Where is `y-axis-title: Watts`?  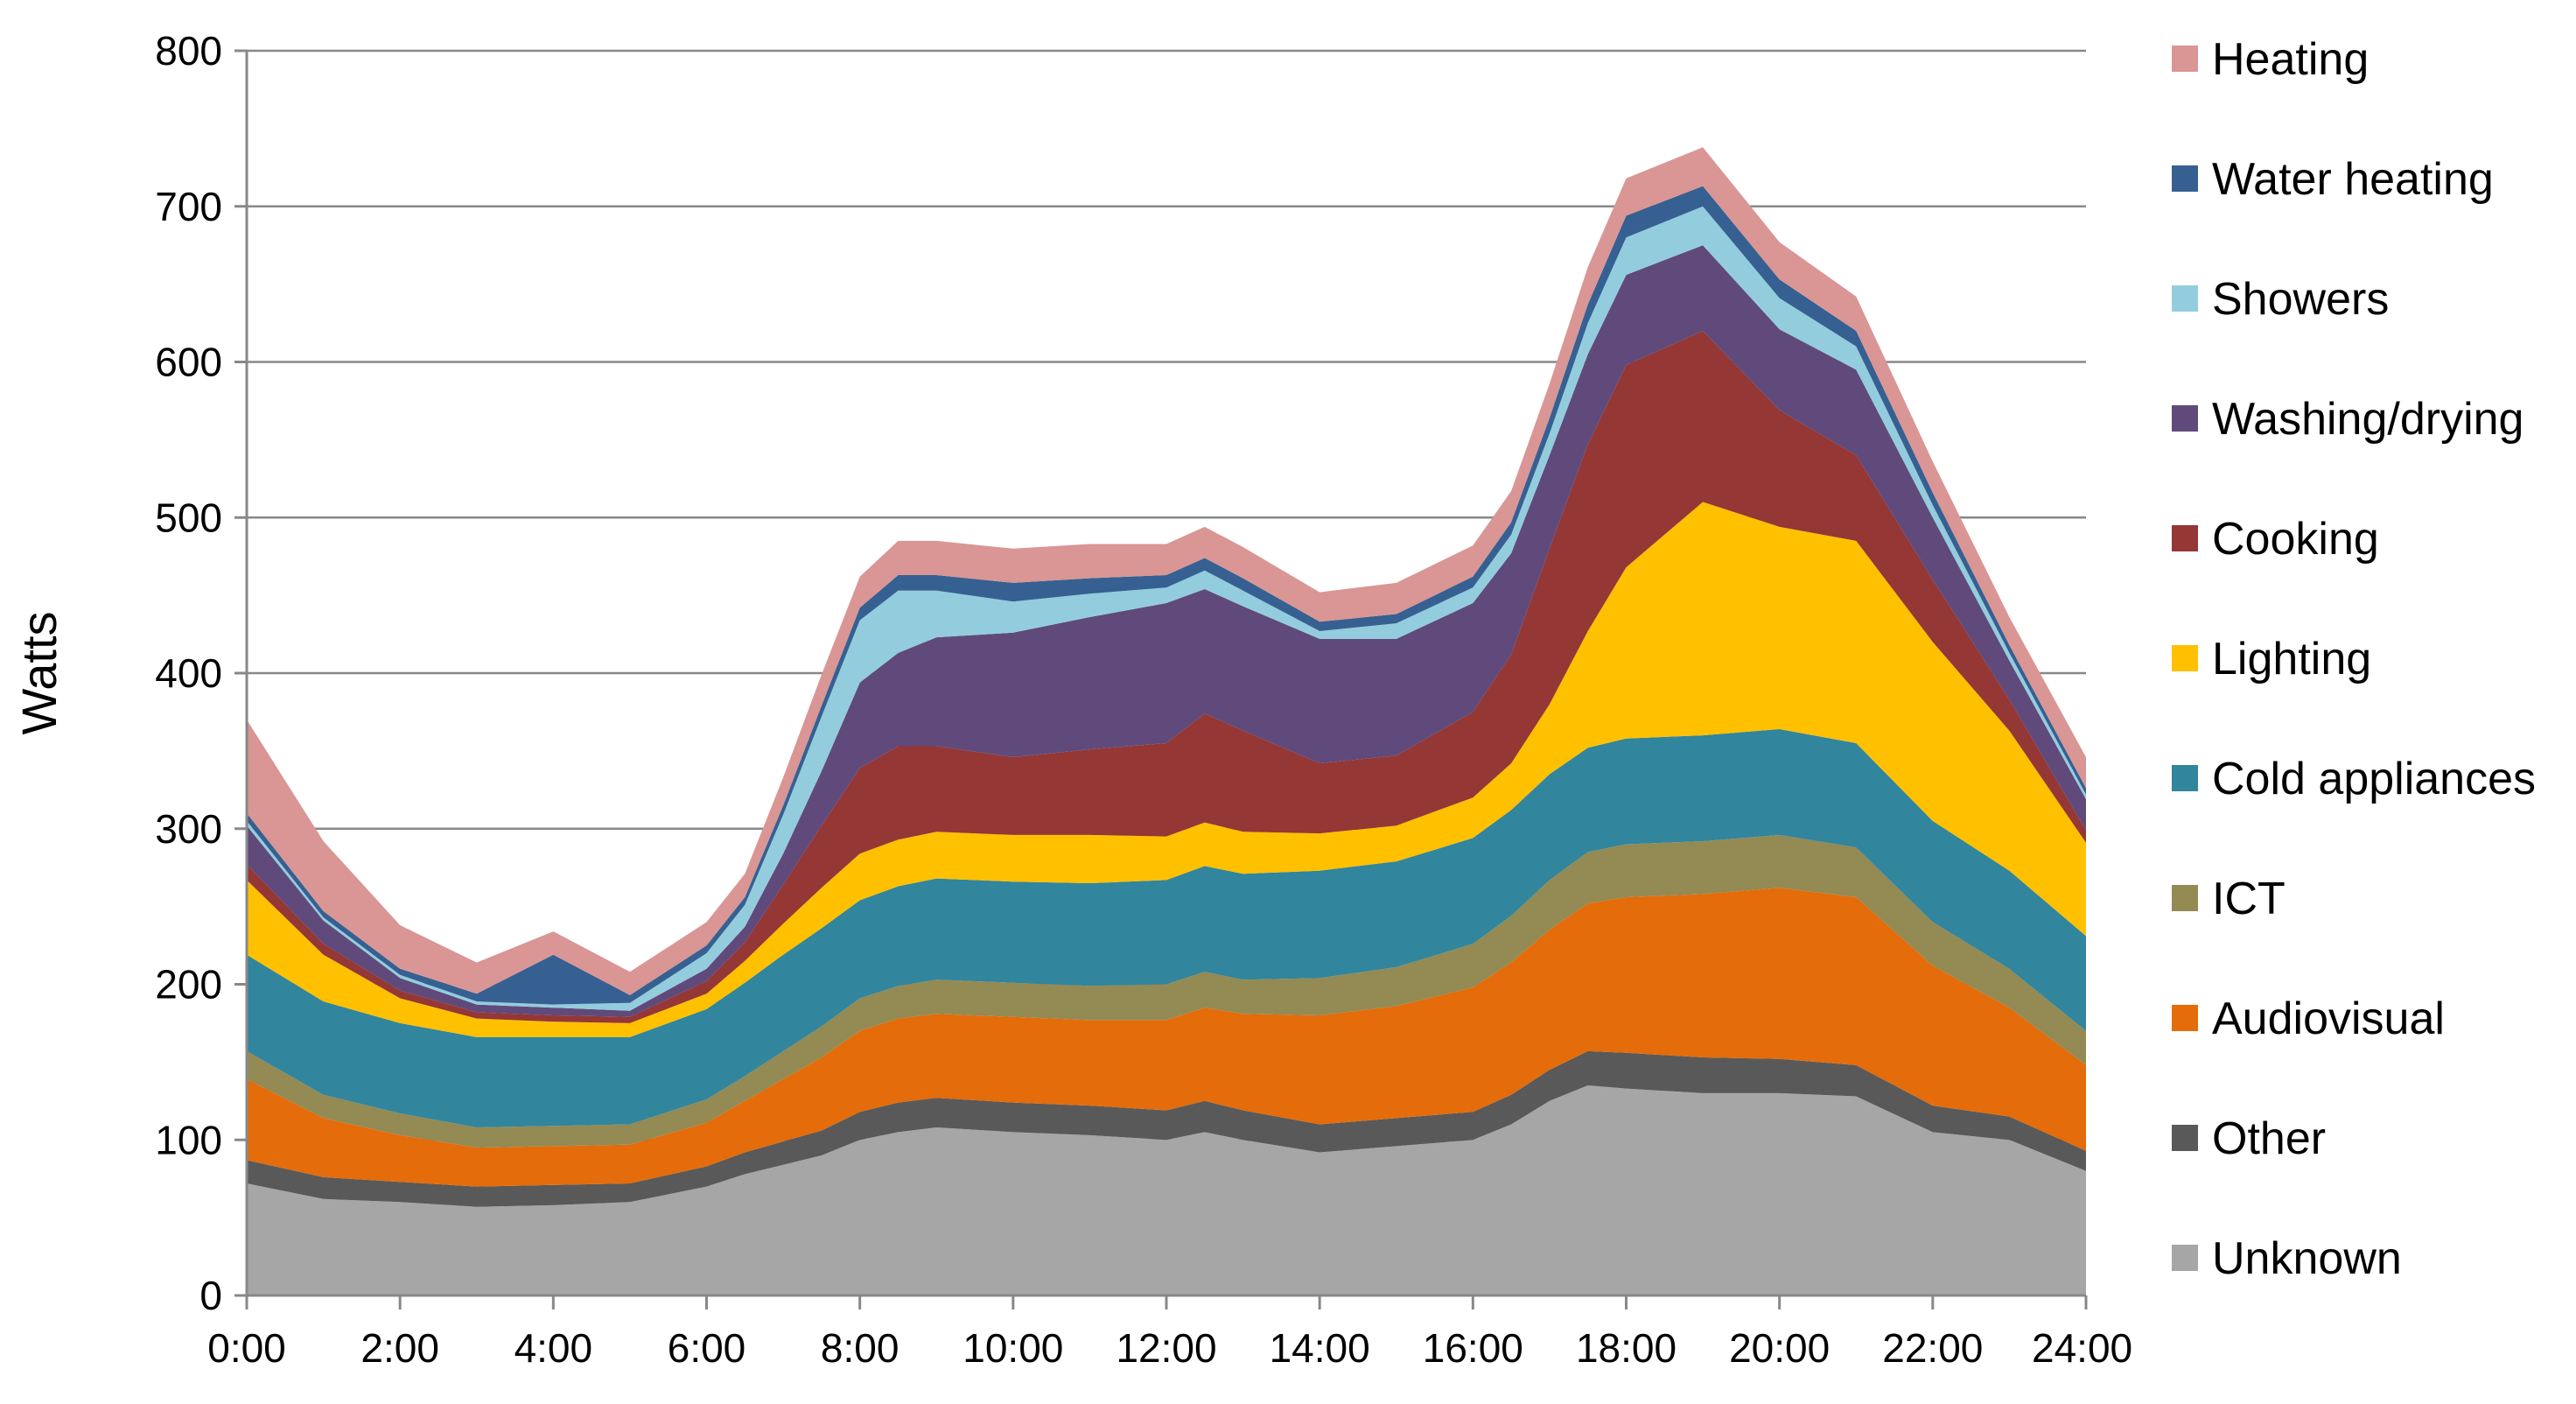
y-axis-title: Watts is located at coordinates (38, 673).